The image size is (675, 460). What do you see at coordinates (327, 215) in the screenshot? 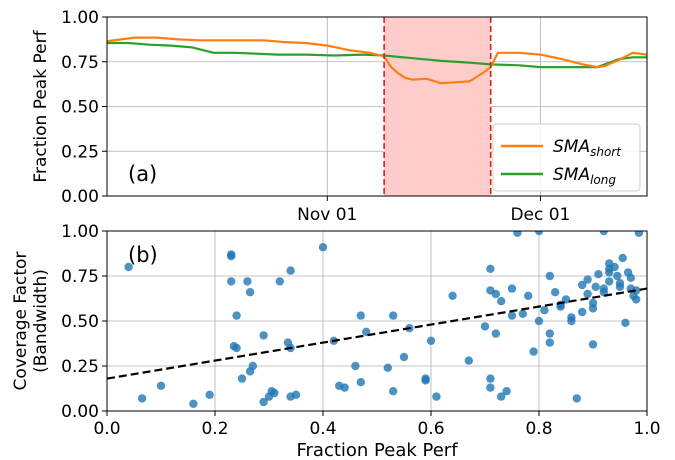
I see `x-tick-label: Nov 01` at bounding box center [327, 215].